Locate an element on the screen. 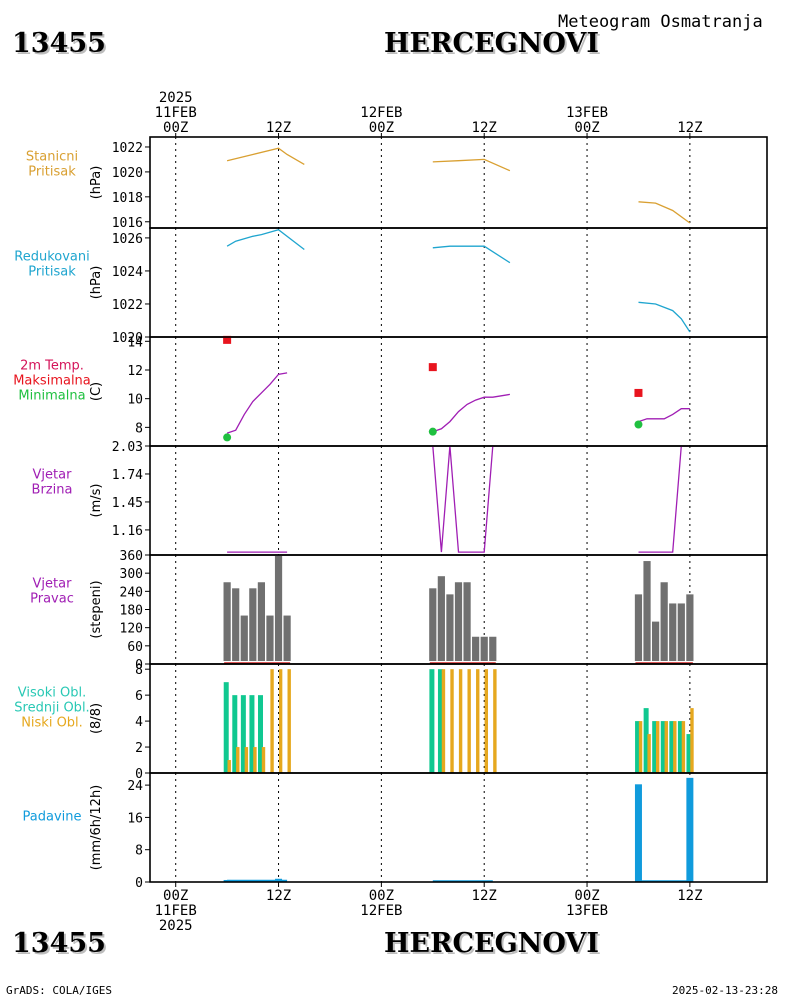  panel-frame-reduced-pressure is located at coordinates (458, 282).